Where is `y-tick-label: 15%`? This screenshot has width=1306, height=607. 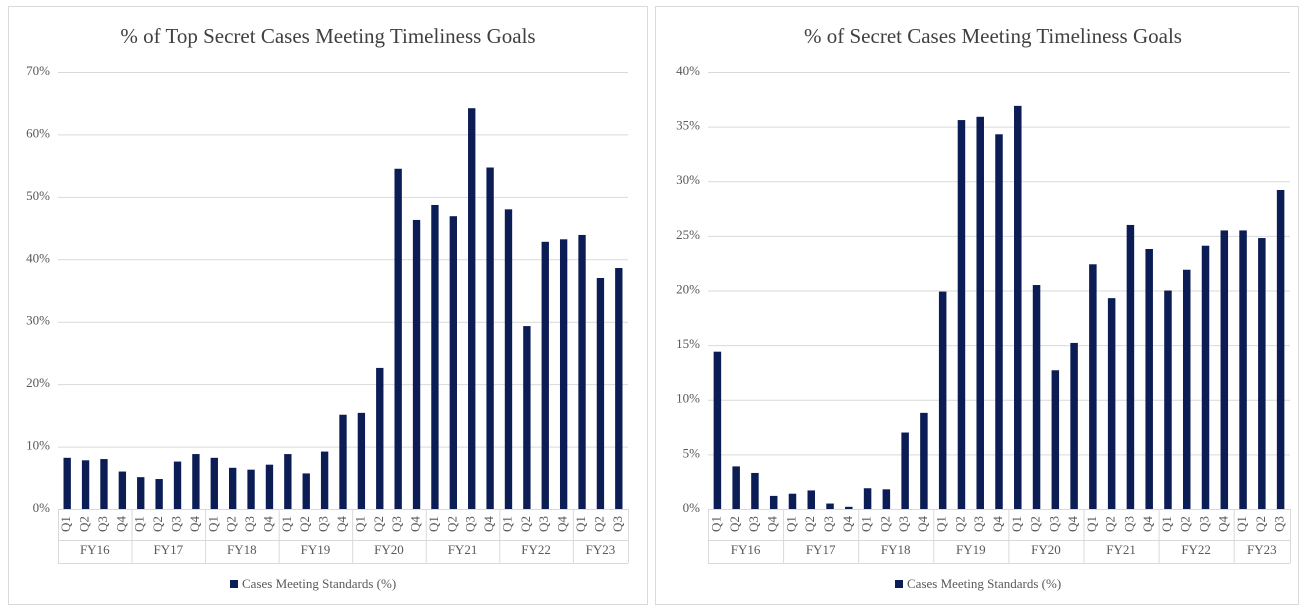 y-tick-label: 15% is located at coordinates (688, 343).